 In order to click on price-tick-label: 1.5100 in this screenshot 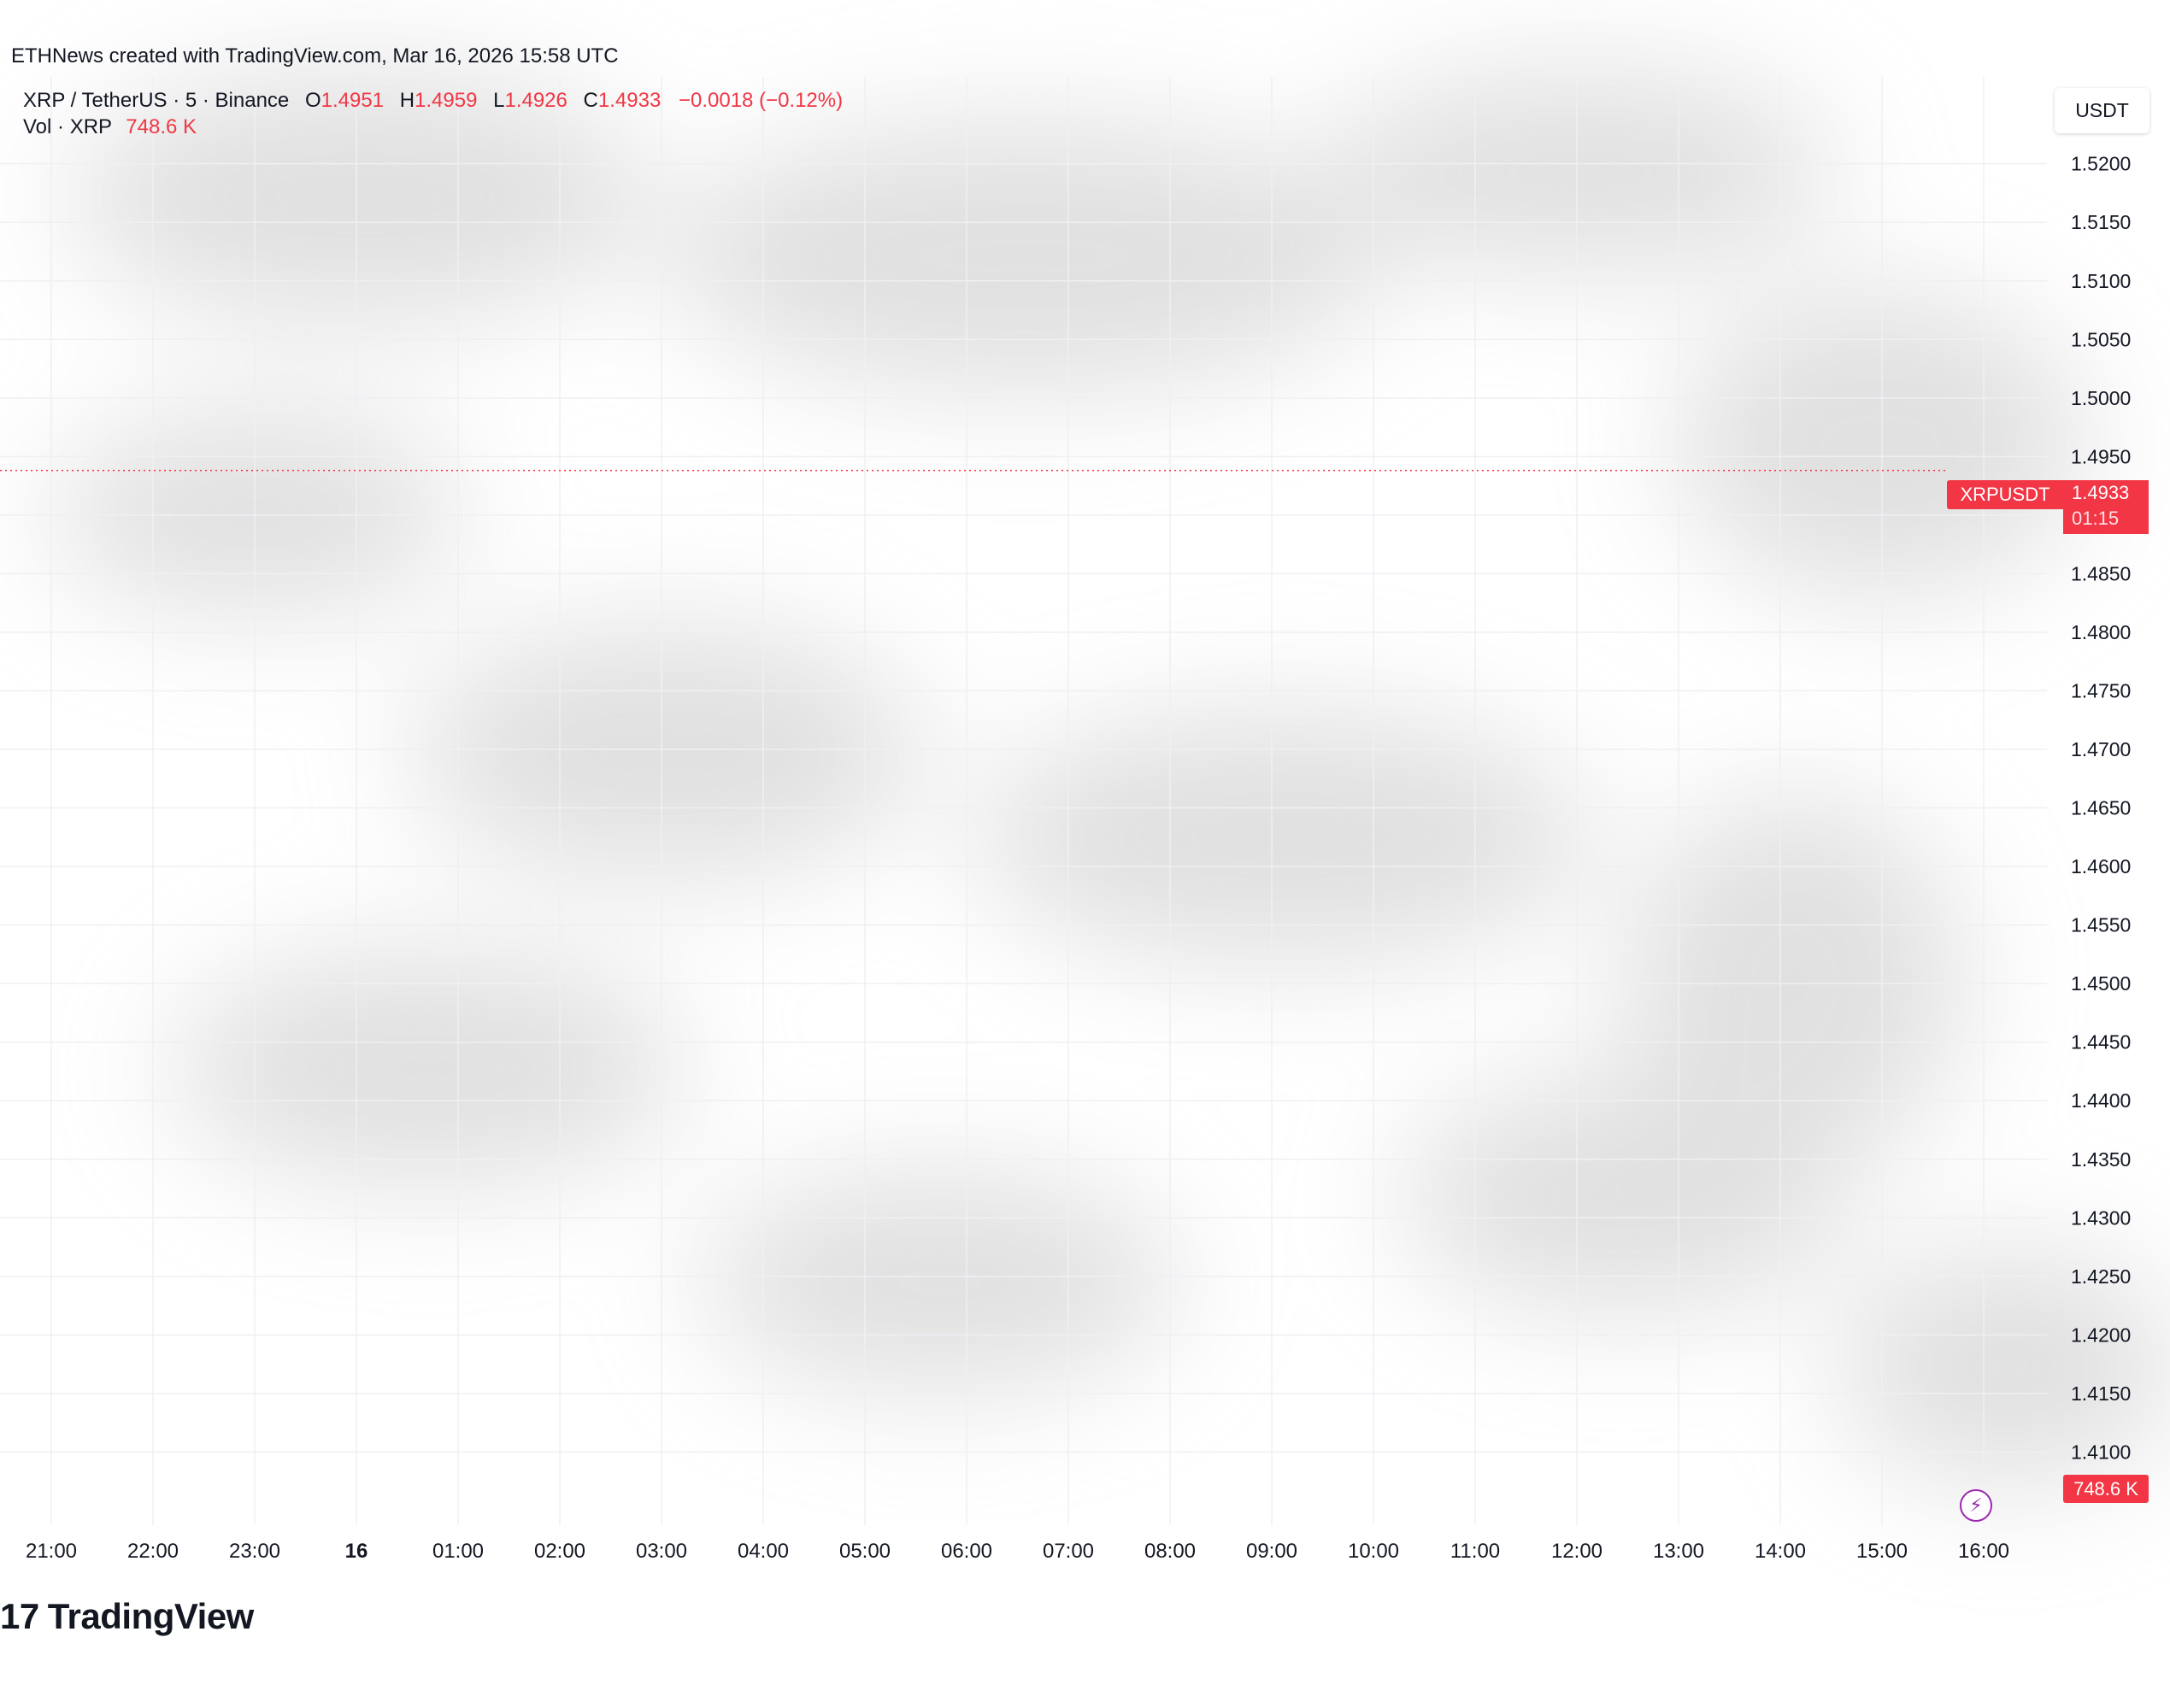, I will do `click(2101, 281)`.